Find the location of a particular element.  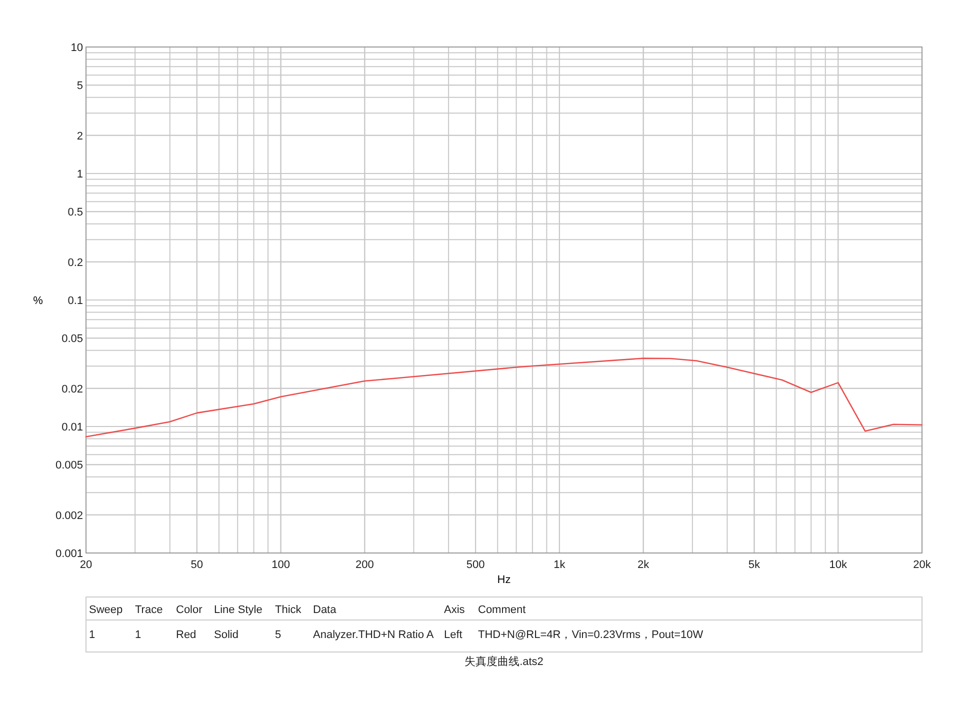

y-tick-label: 10 is located at coordinates (76, 48).